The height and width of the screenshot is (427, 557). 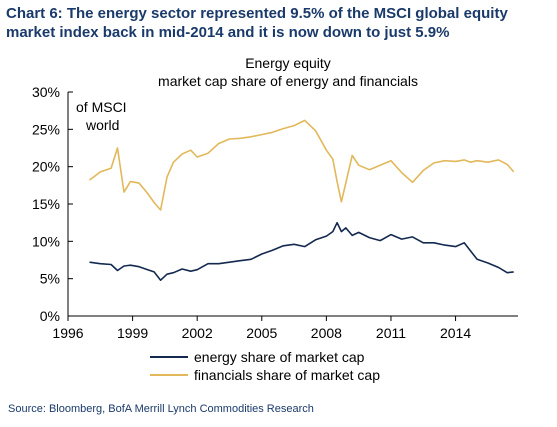 What do you see at coordinates (326, 333) in the screenshot?
I see `x-tick-label: 2008` at bounding box center [326, 333].